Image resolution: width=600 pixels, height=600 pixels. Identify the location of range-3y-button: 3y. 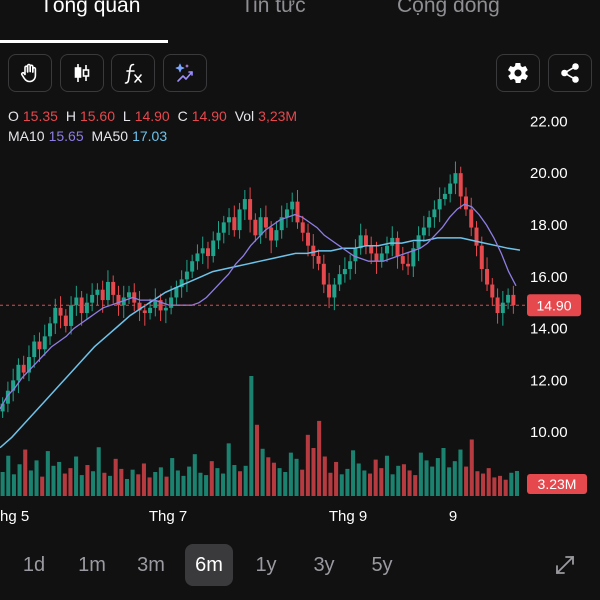
(324, 565).